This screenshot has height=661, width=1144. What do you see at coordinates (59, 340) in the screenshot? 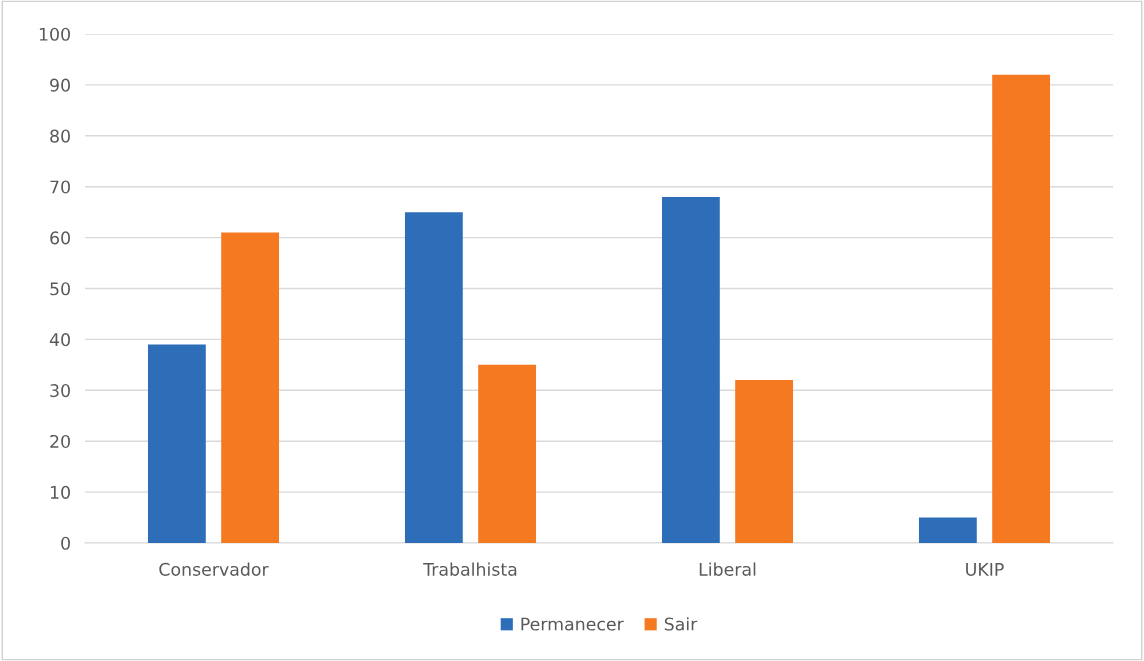
I see `y-tick-label: 40` at bounding box center [59, 340].